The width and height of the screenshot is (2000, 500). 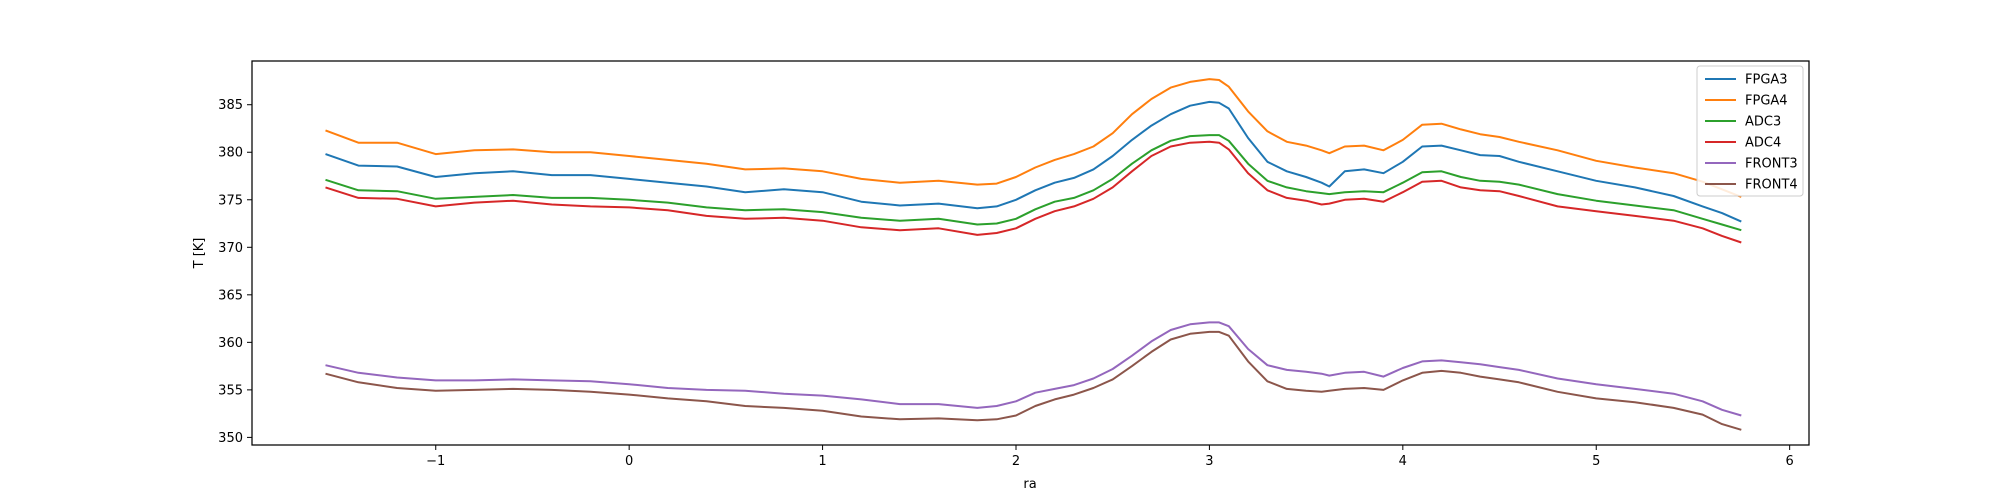 What do you see at coordinates (1033, 183) in the screenshot?
I see `series-line-adc3` at bounding box center [1033, 183].